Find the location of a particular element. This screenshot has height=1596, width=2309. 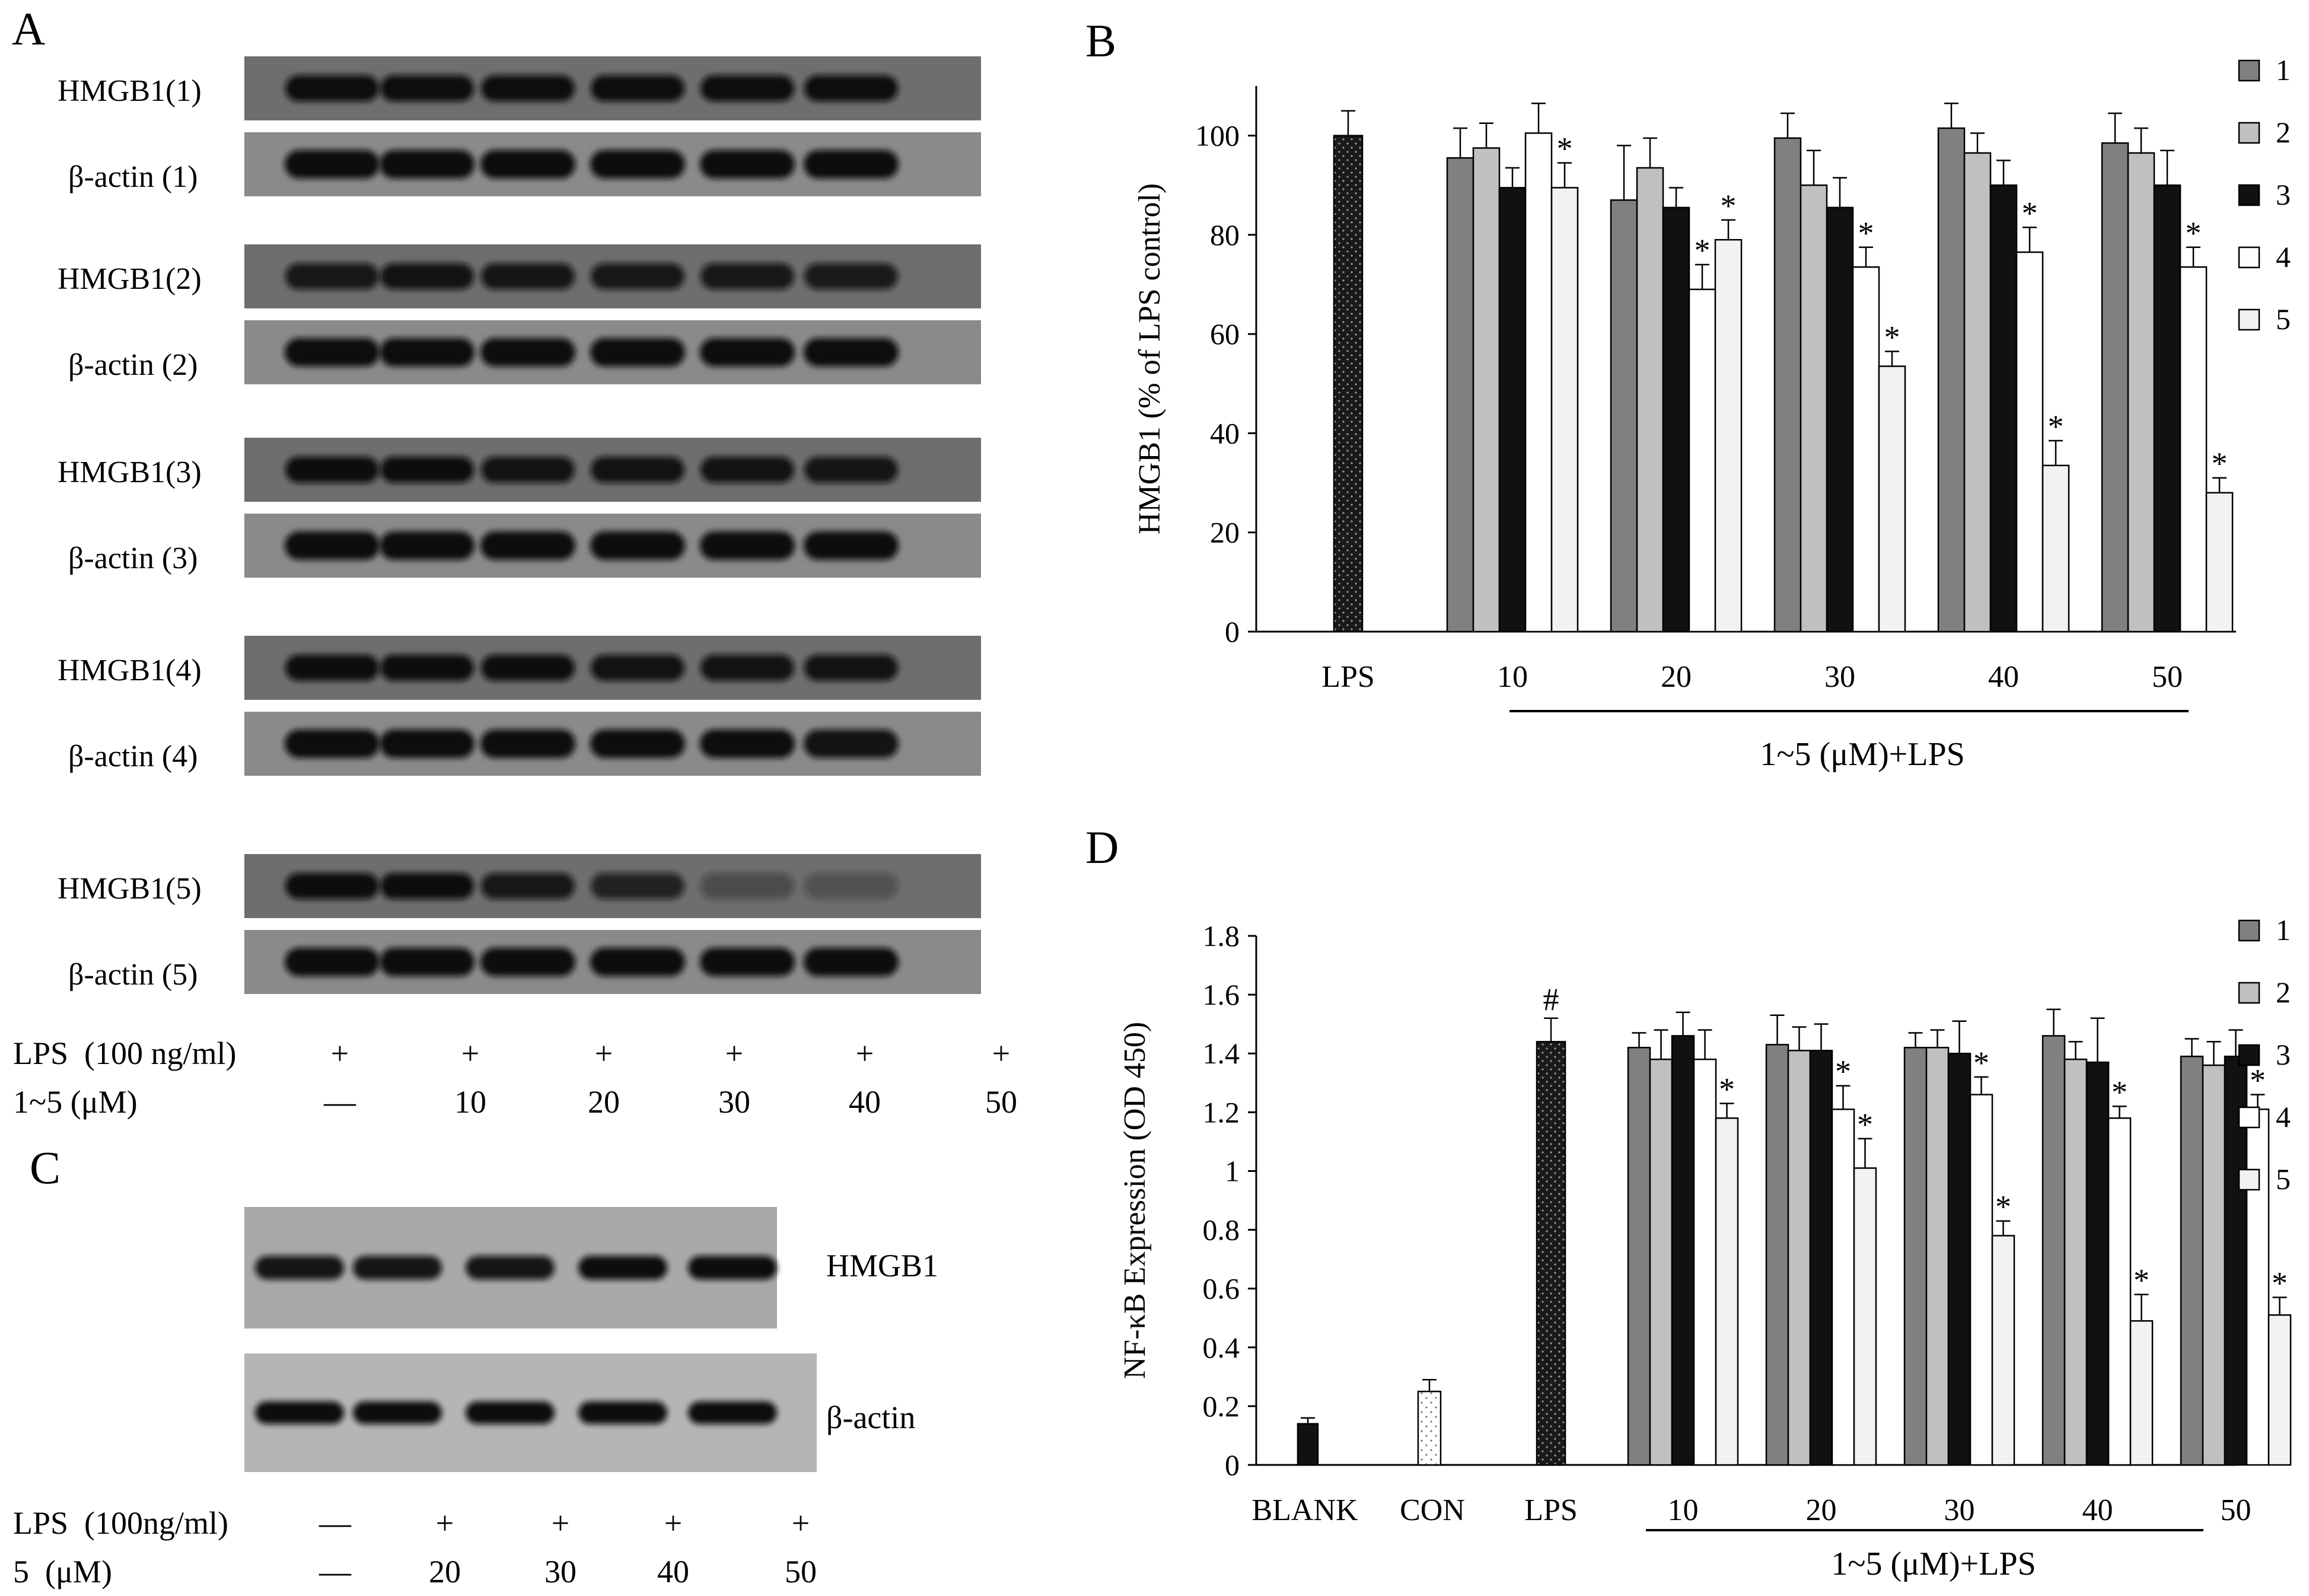

legend-label: 2 is located at coordinates (2283, 132).